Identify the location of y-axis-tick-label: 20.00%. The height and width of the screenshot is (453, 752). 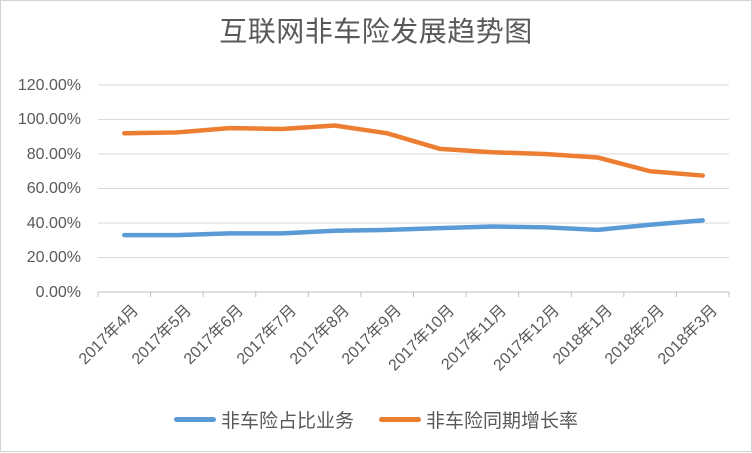
(53, 257).